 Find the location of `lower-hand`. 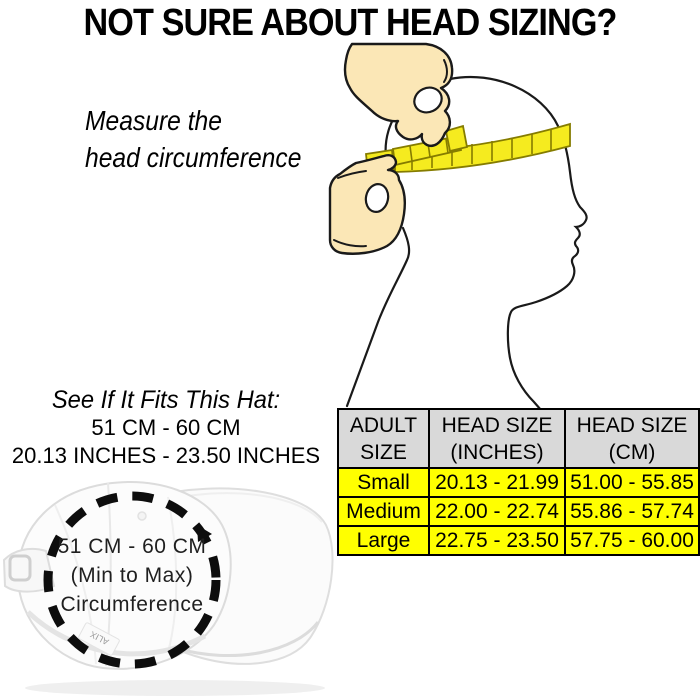

lower-hand is located at coordinates (367, 204).